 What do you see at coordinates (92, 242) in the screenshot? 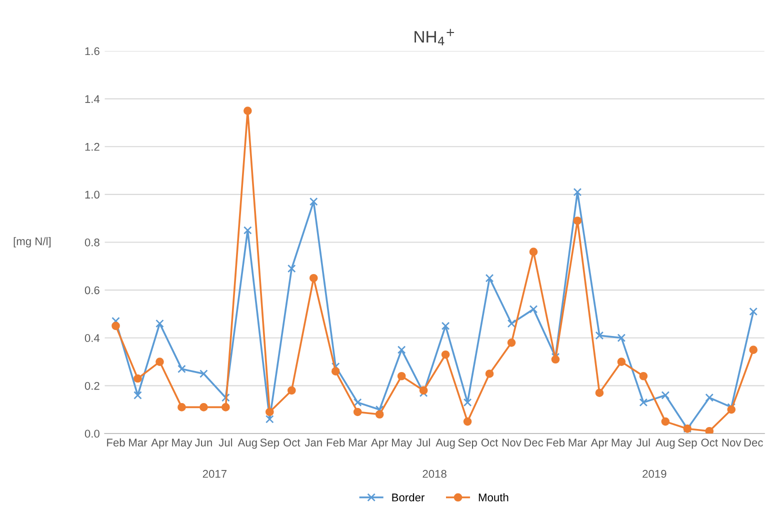
I see `y-tick-label: 0.8` at bounding box center [92, 242].